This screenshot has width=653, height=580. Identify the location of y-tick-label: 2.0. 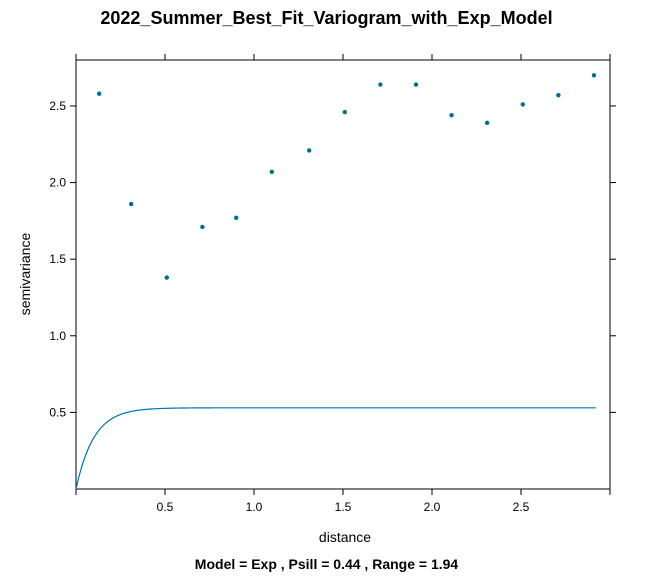
(57, 183).